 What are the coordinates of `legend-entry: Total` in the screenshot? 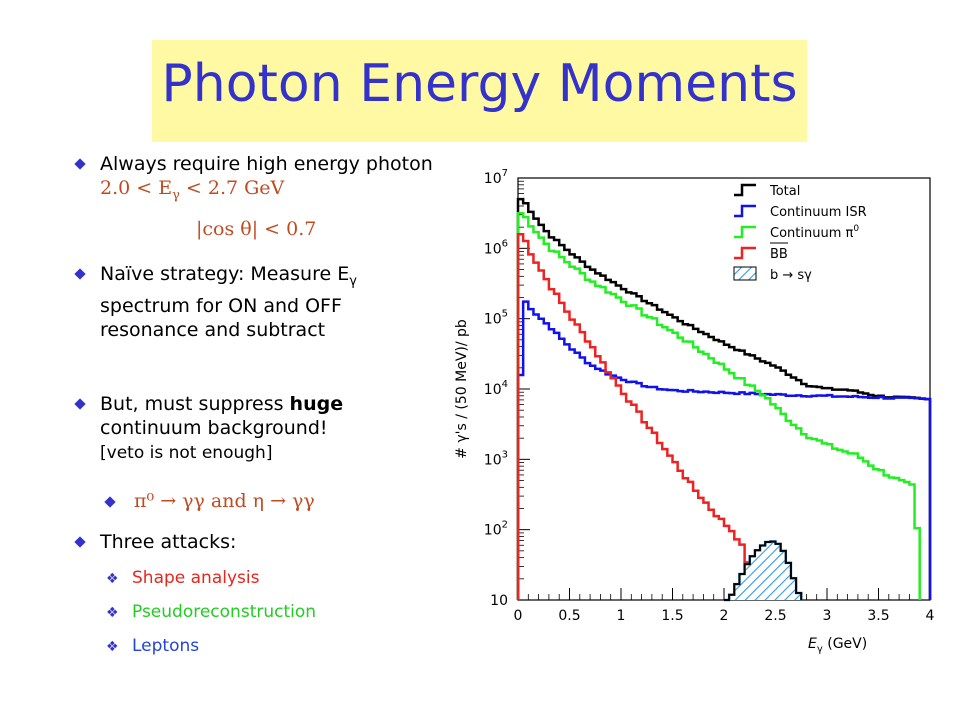 It's located at (784, 191).